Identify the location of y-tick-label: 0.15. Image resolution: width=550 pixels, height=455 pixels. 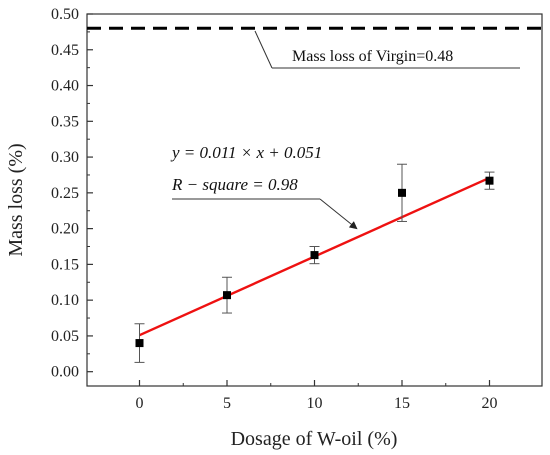
(65, 264).